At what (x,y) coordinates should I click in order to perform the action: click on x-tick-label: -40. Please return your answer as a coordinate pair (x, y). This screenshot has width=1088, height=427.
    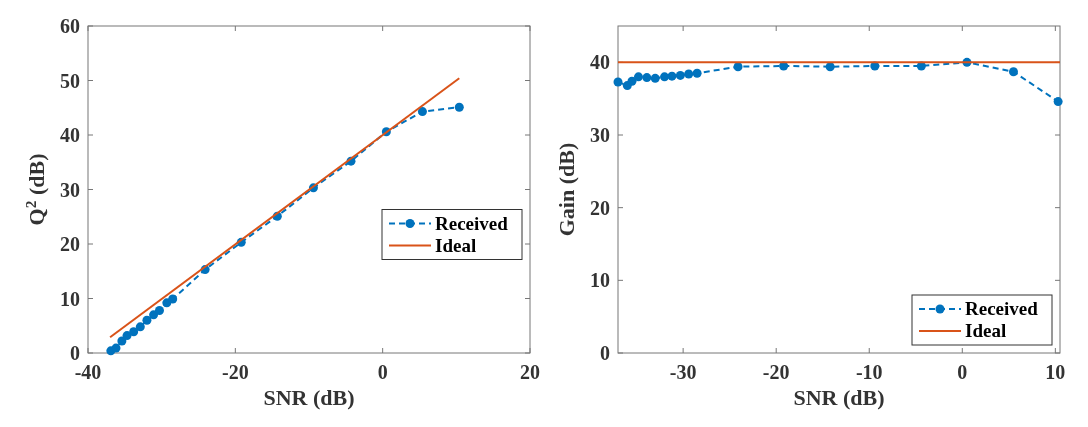
    Looking at the image, I should click on (88, 372).